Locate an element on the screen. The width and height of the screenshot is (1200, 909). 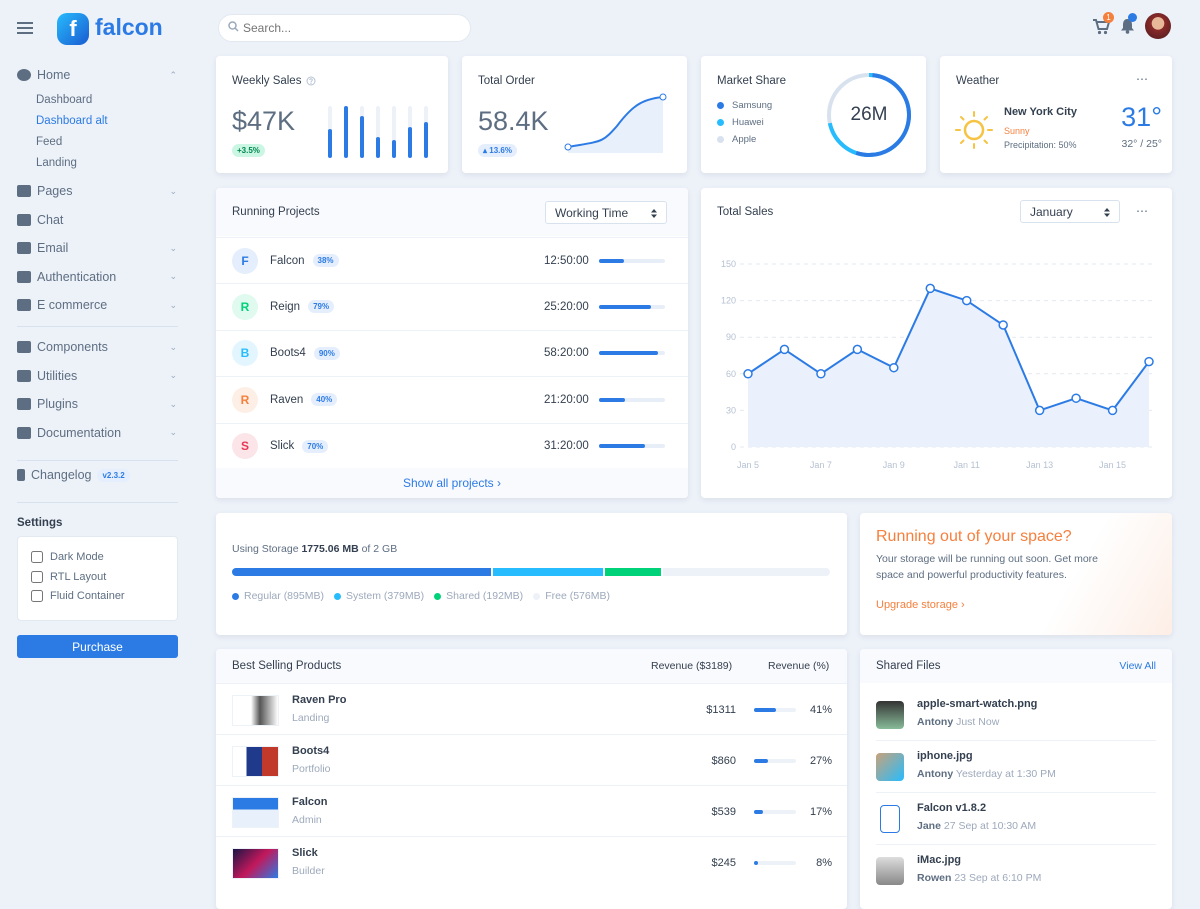
file-meta: Antony Just Now is located at coordinates (958, 722).